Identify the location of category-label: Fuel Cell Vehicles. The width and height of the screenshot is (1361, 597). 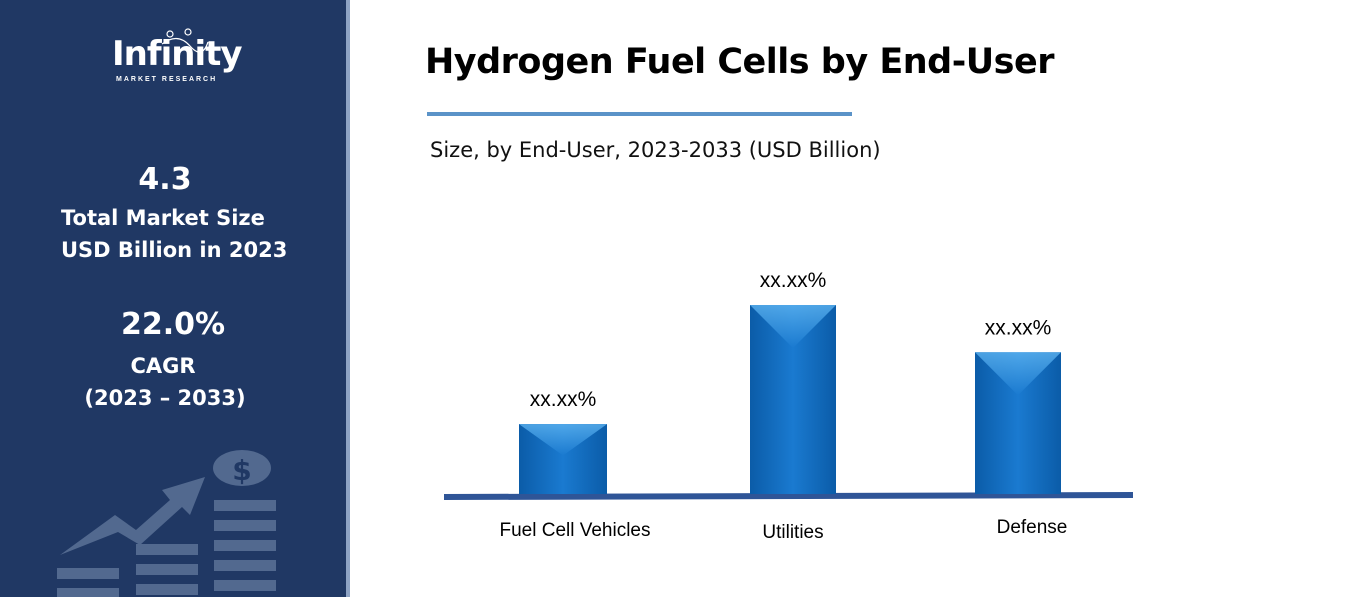
(574, 530).